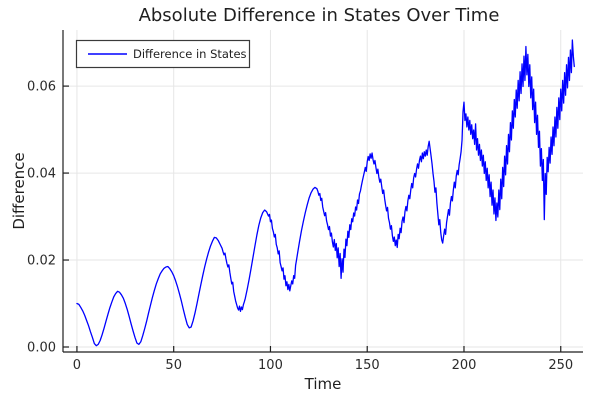  What do you see at coordinates (323, 384) in the screenshot?
I see `x-axis-label: Time` at bounding box center [323, 384].